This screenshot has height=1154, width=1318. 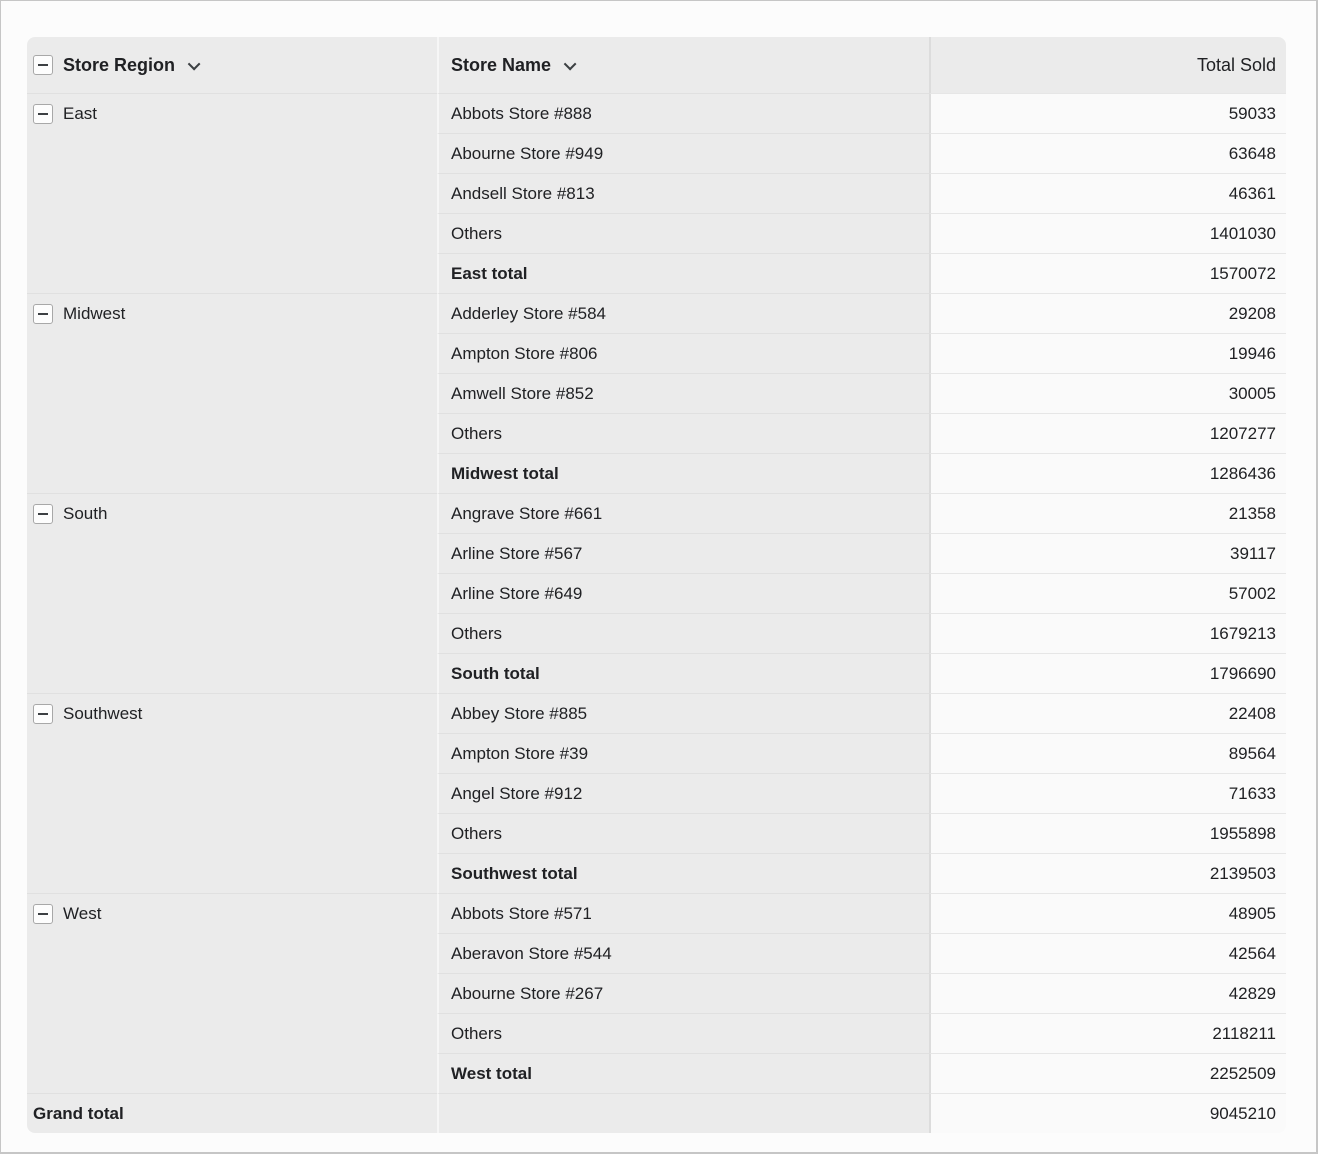 What do you see at coordinates (683, 393) in the screenshot?
I see `store-name-cell: Amwell Store #852` at bounding box center [683, 393].